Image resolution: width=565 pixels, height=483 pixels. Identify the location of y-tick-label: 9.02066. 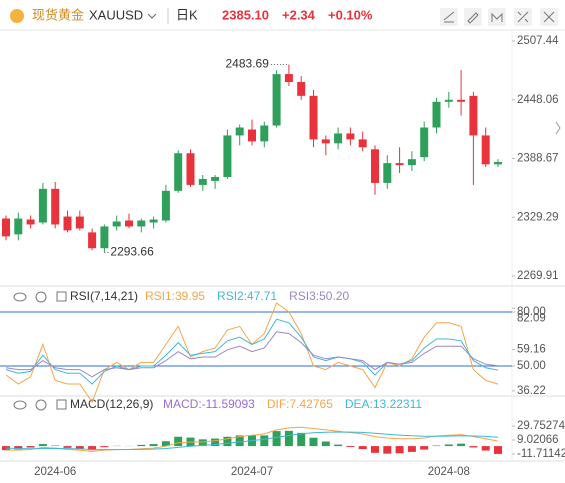
(538, 440).